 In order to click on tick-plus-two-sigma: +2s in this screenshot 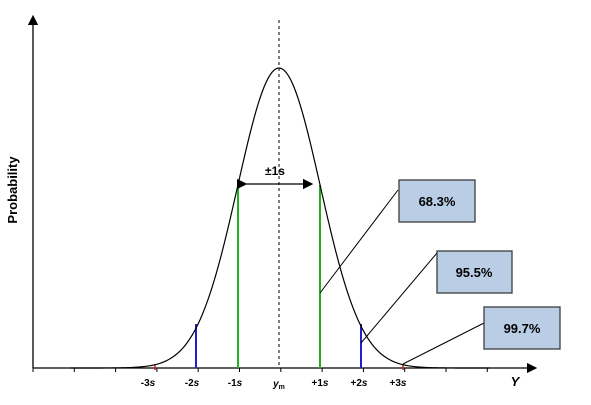, I will do `click(359, 383)`.